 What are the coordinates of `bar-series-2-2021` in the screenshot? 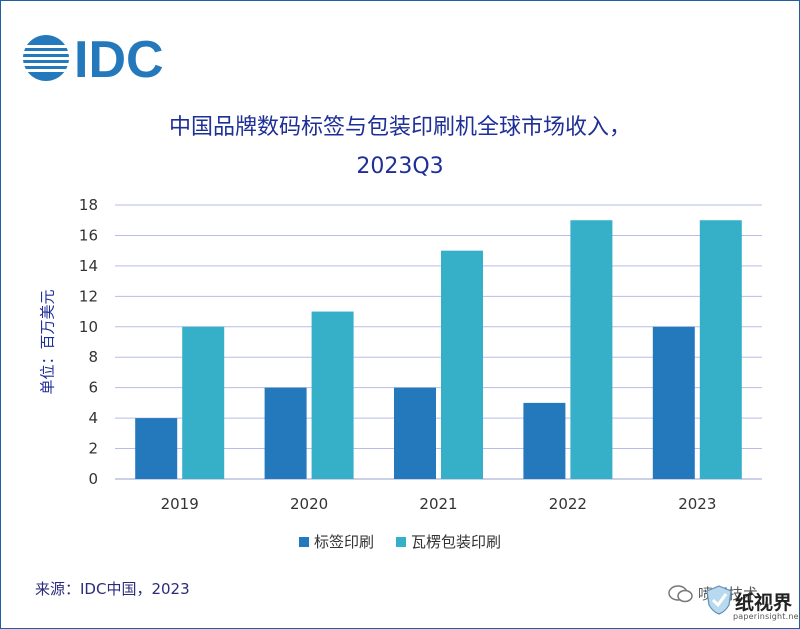 It's located at (462, 364).